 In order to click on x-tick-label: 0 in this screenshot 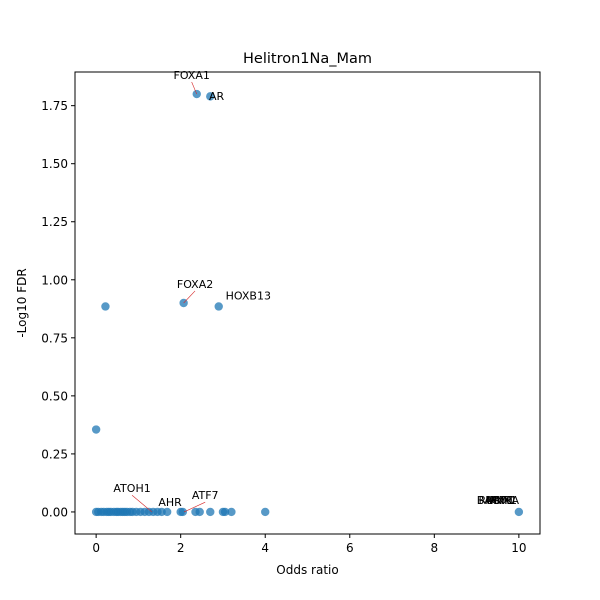, I will do `click(96, 548)`.